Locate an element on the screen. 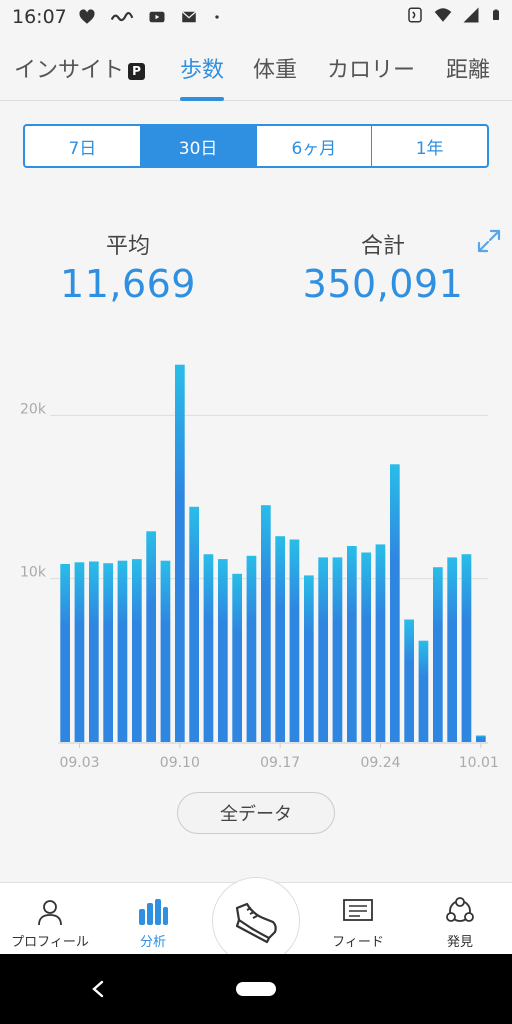 This screenshot has height=1024, width=512. bar-09.18 is located at coordinates (294, 641).